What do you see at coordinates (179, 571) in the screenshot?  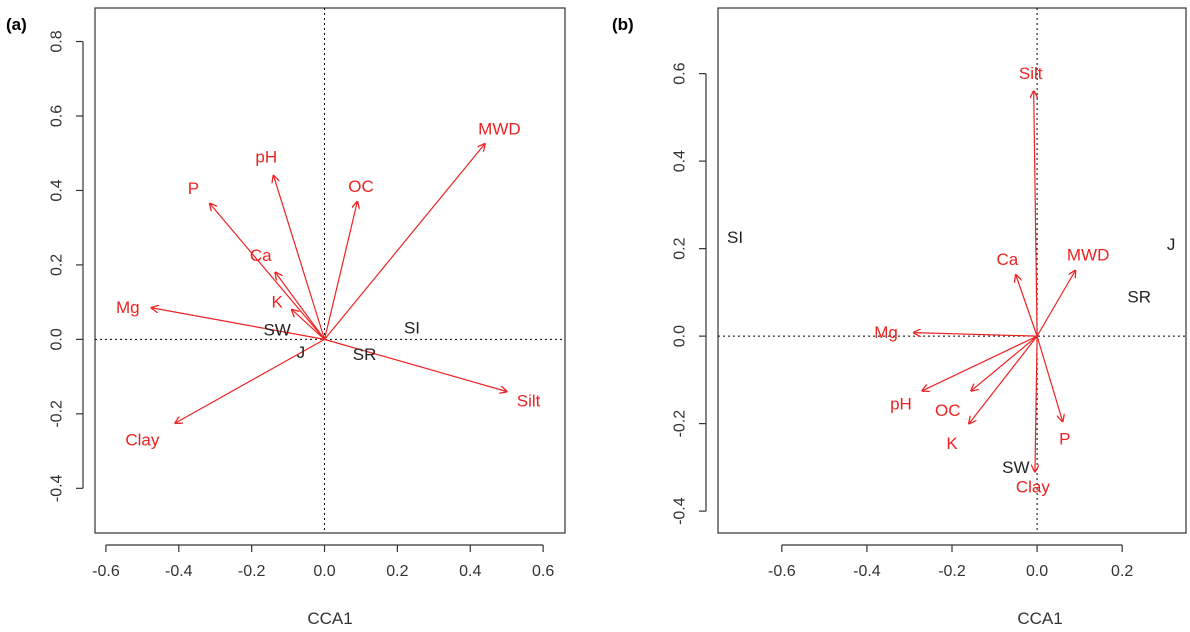 I see `panel-a-x-tick-label: -0.4` at bounding box center [179, 571].